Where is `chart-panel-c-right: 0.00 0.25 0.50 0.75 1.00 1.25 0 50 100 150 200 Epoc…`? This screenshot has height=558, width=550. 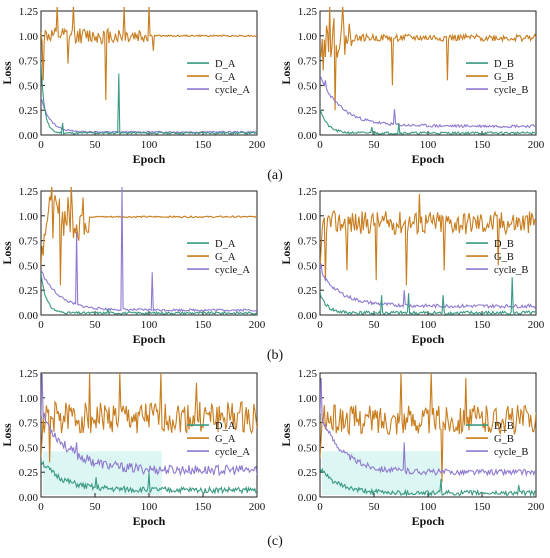 chart-panel-c-right: 0.00 0.25 0.50 0.75 1.00 1.25 0 50 100 150 200 Epoc… is located at coordinates (412, 448).